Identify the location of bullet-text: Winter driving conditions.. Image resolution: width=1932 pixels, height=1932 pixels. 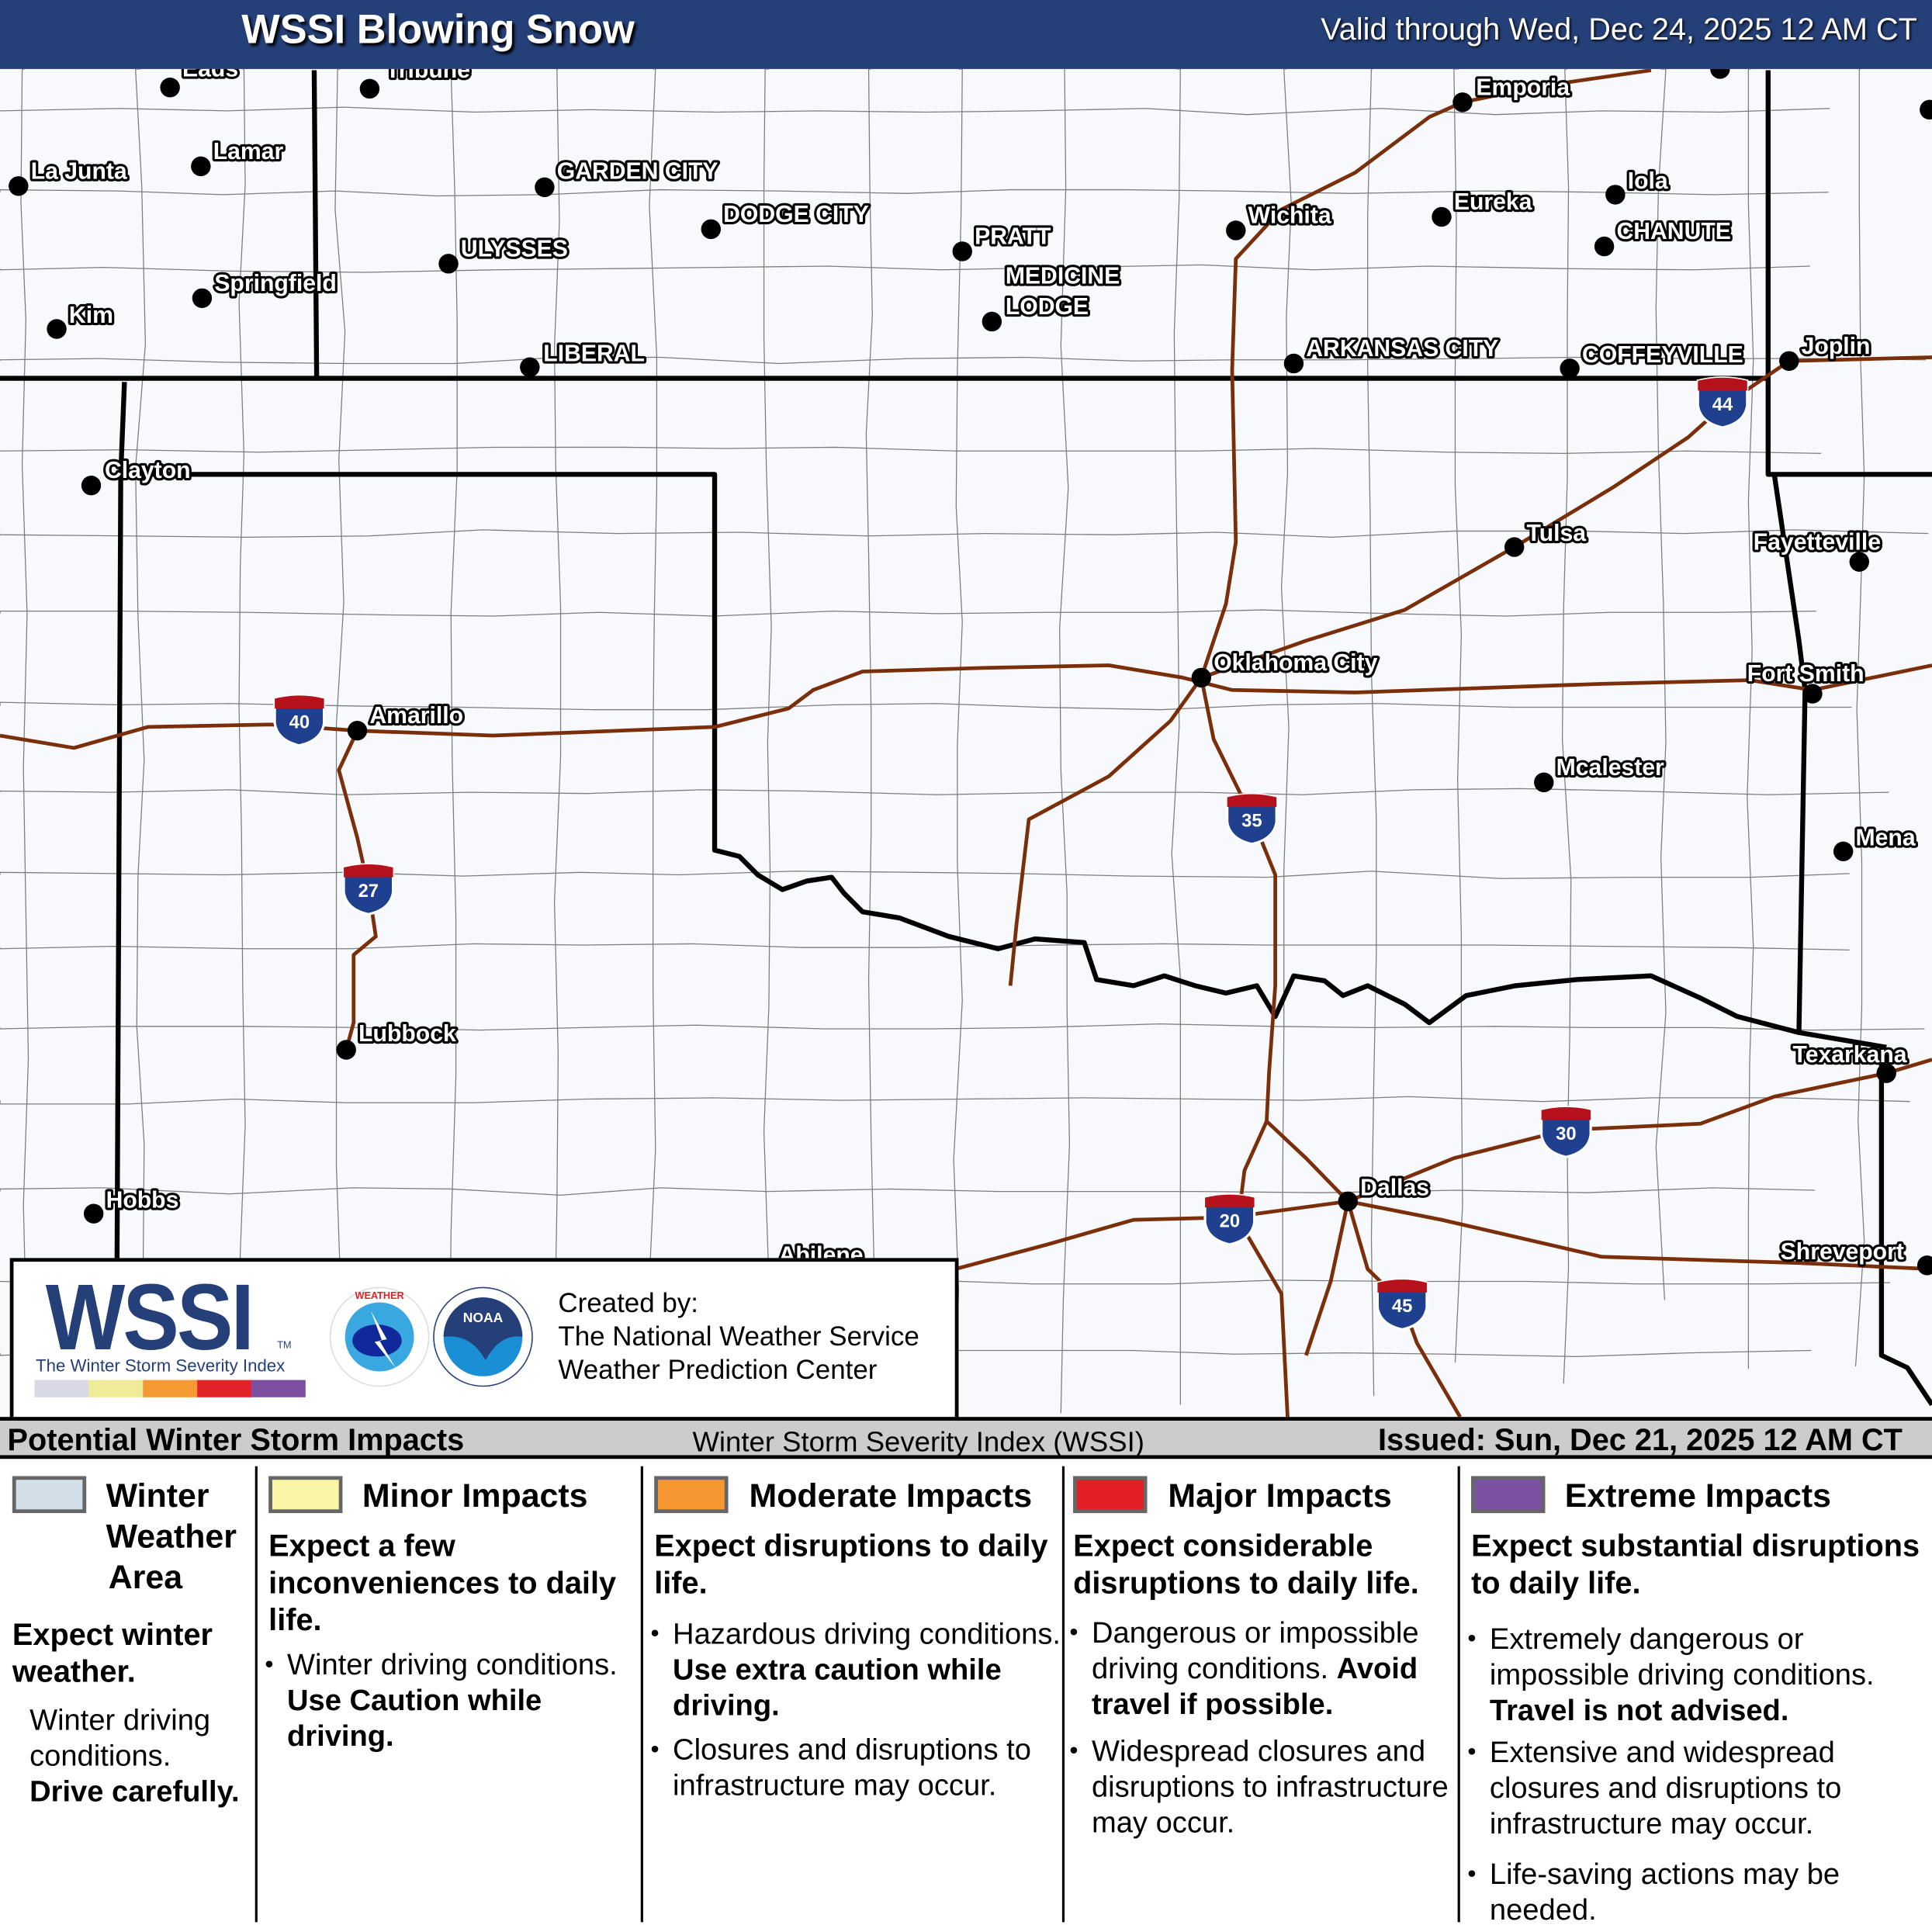
(120, 1739).